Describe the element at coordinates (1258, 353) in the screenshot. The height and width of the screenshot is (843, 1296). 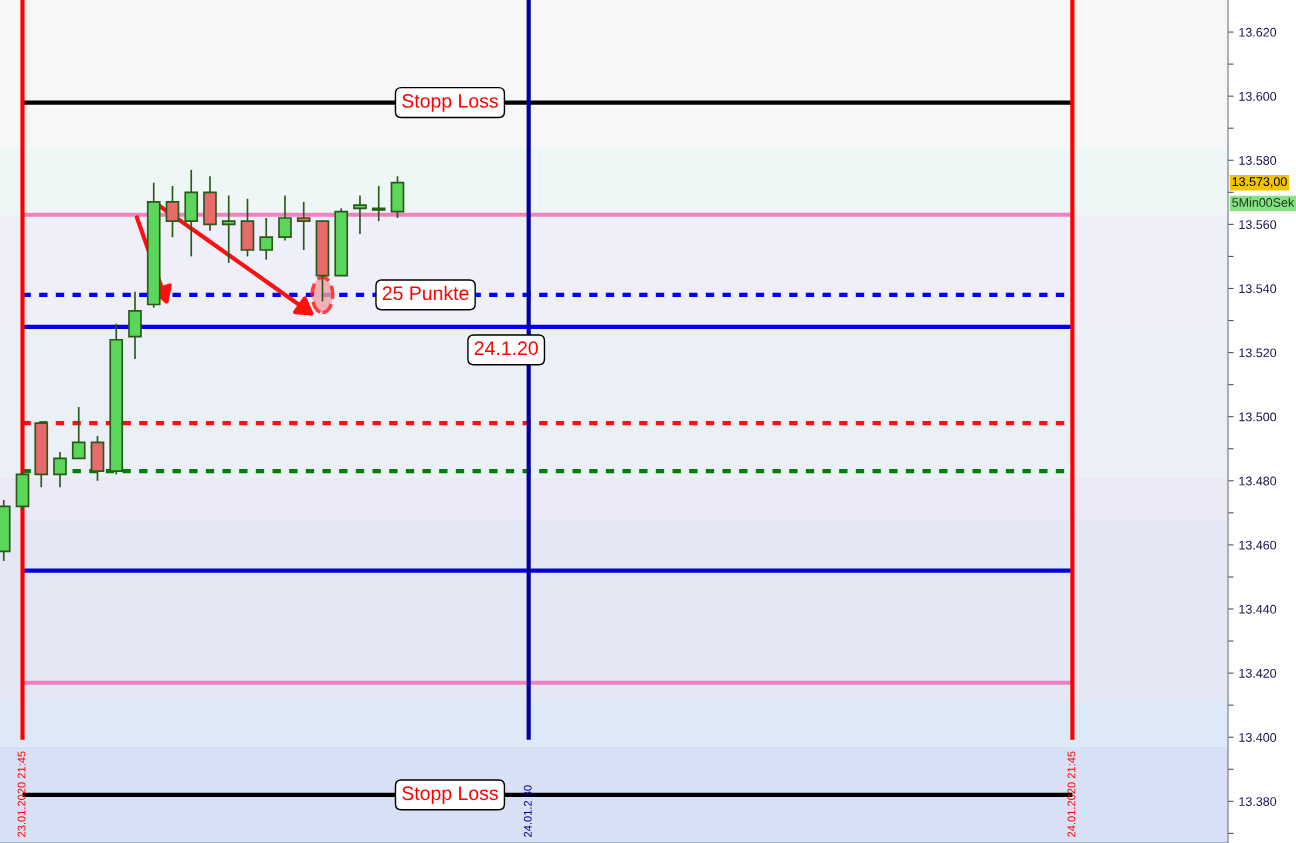
I see `y-tick-label: 13.520` at that location.